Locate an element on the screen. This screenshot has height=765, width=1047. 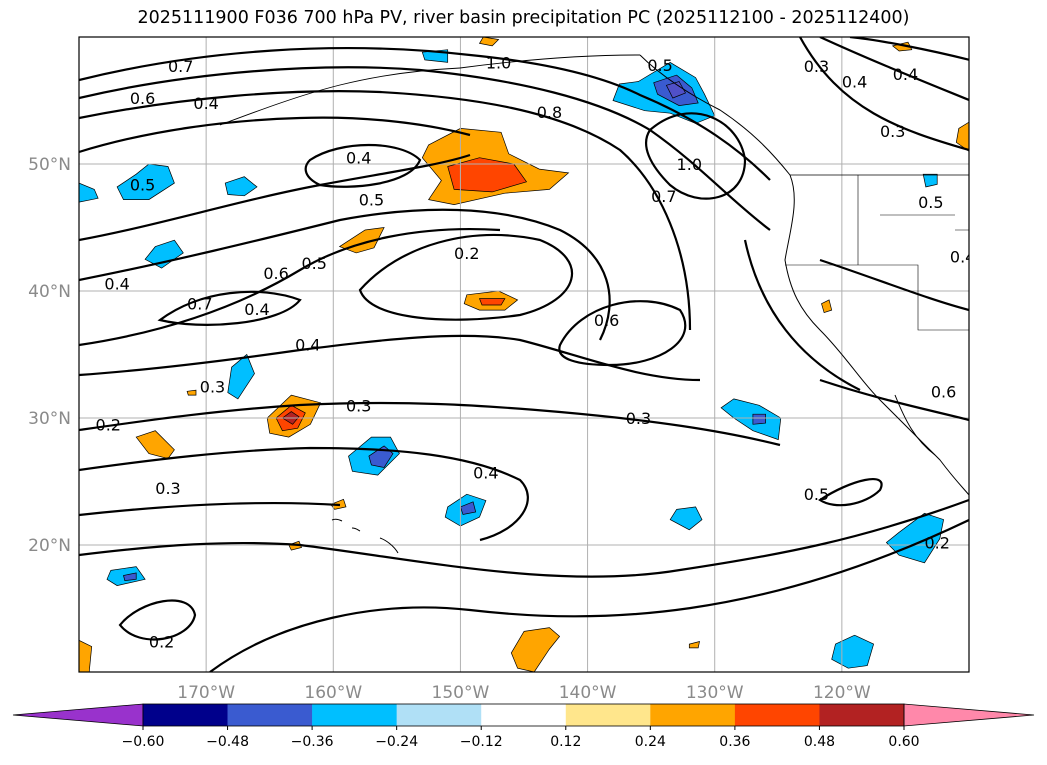
lon-tick-label: 130°W is located at coordinates (715, 693).